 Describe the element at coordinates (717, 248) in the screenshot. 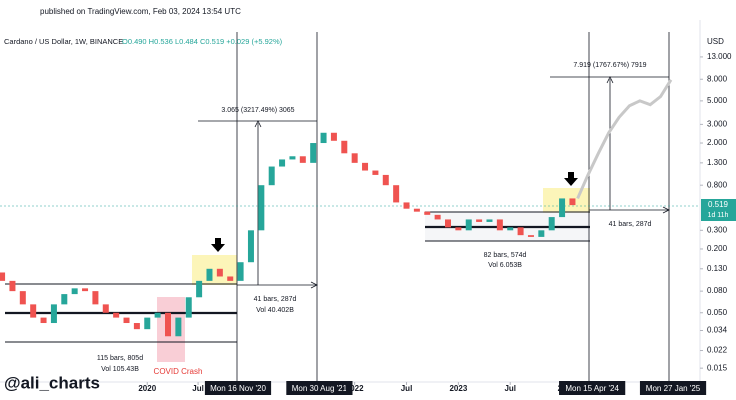

I see `y-tick-label: 0.200` at that location.